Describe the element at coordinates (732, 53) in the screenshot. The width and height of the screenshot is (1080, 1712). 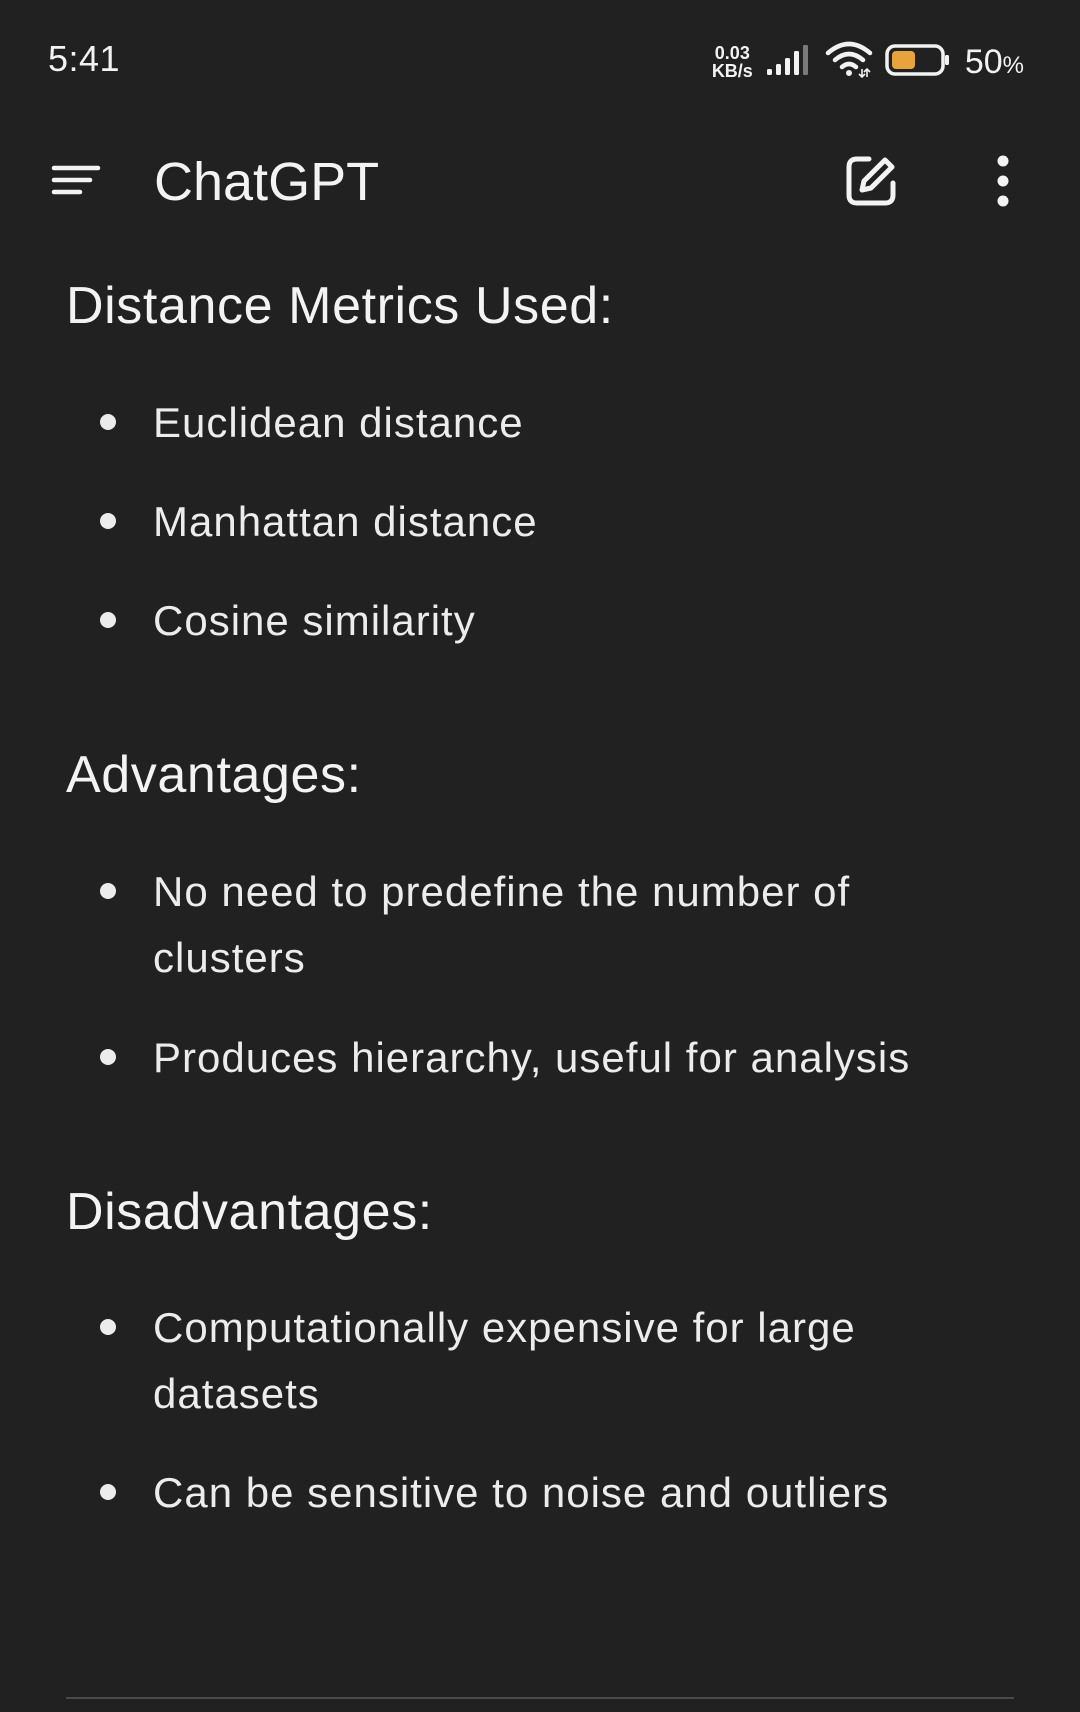
I see `network-speed-value: 0.03` at that location.